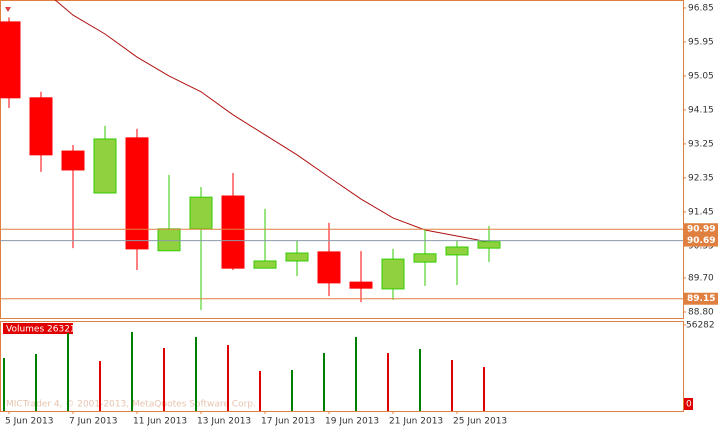  What do you see at coordinates (160, 422) in the screenshot?
I see `x-tick-label: 11 Jun 2013` at bounding box center [160, 422].